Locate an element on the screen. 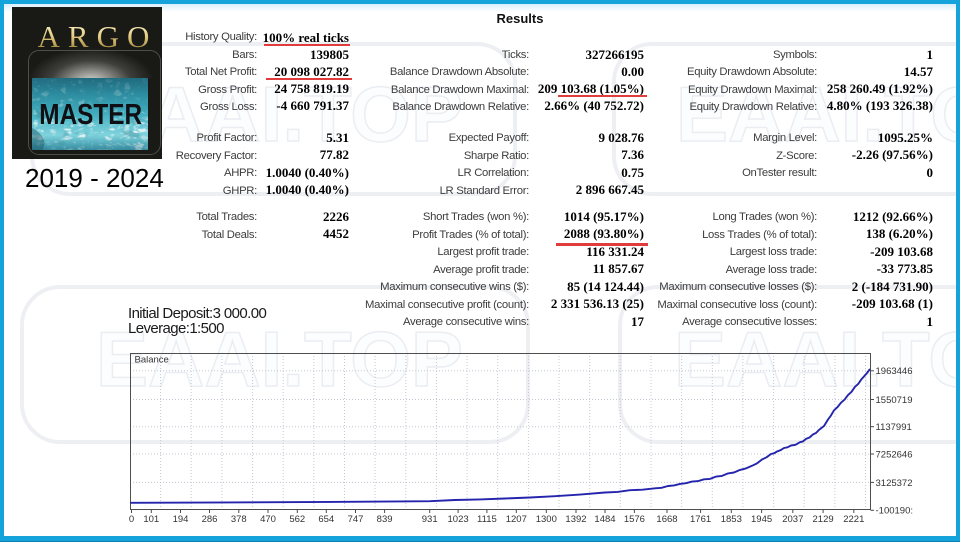 The height and width of the screenshot is (542, 960). svg-text: 194 is located at coordinates (181, 519).